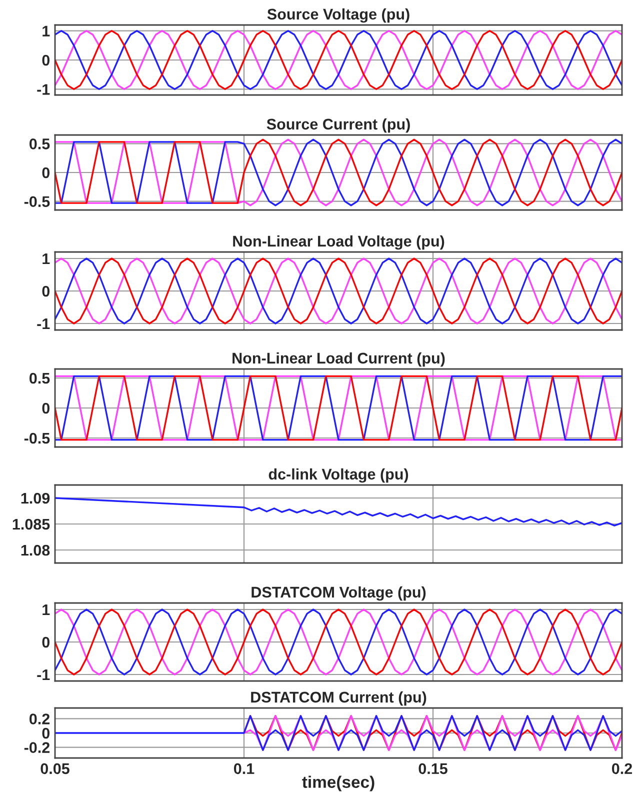  Describe the element at coordinates (338, 698) in the screenshot. I see `chart-title: DSTATCOM Current (pu)` at that location.